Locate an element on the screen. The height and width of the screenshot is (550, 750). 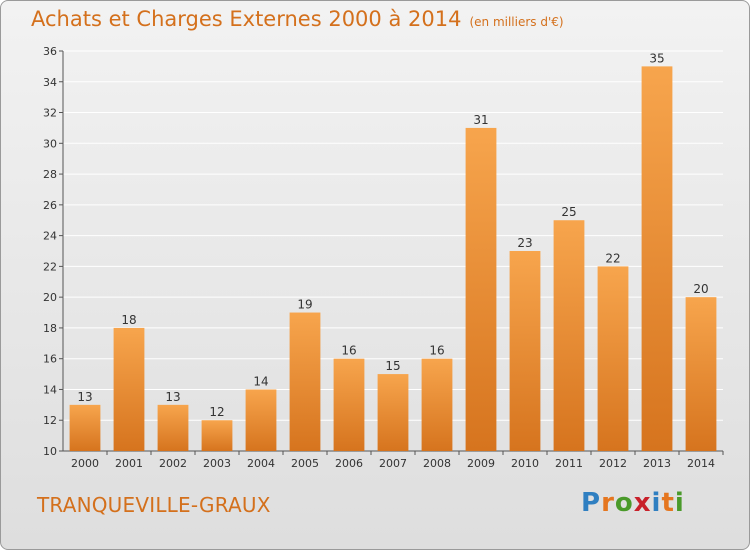
x-tick-label-2006: 2006 is located at coordinates (349, 463).